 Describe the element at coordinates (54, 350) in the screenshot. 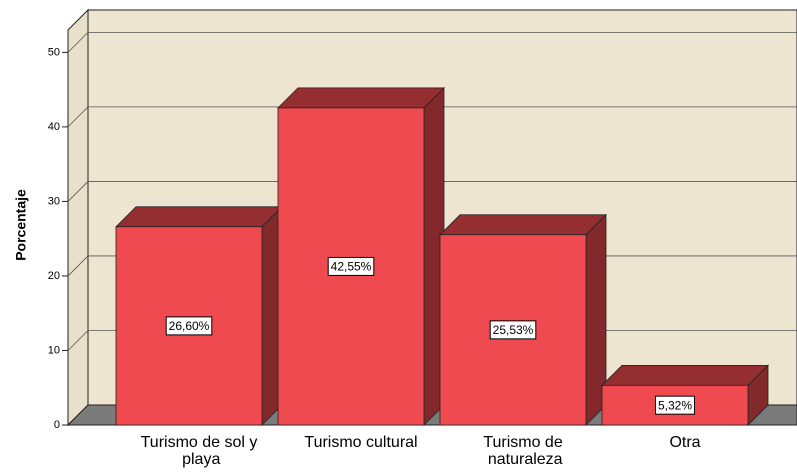

I see `y-tick-label: 10` at that location.